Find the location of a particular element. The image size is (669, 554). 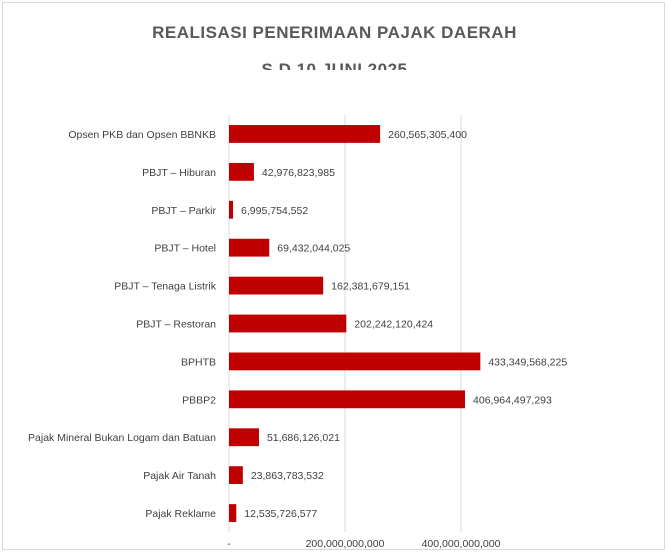

category-label-7: PBBP2 is located at coordinates (199, 400).